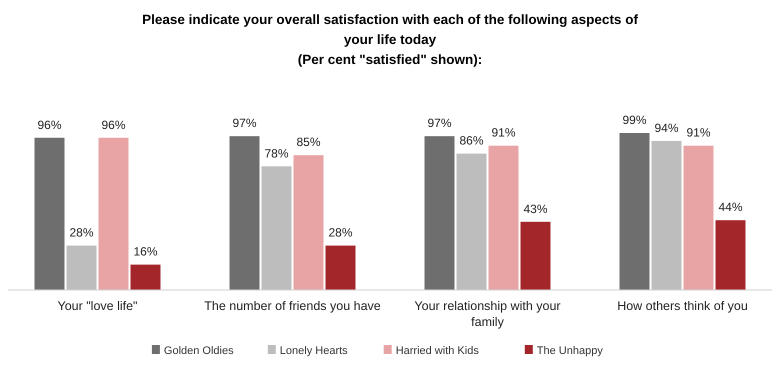 The height and width of the screenshot is (388, 780). Describe the element at coordinates (535, 209) in the screenshot. I see `data-label: 43%` at that location.